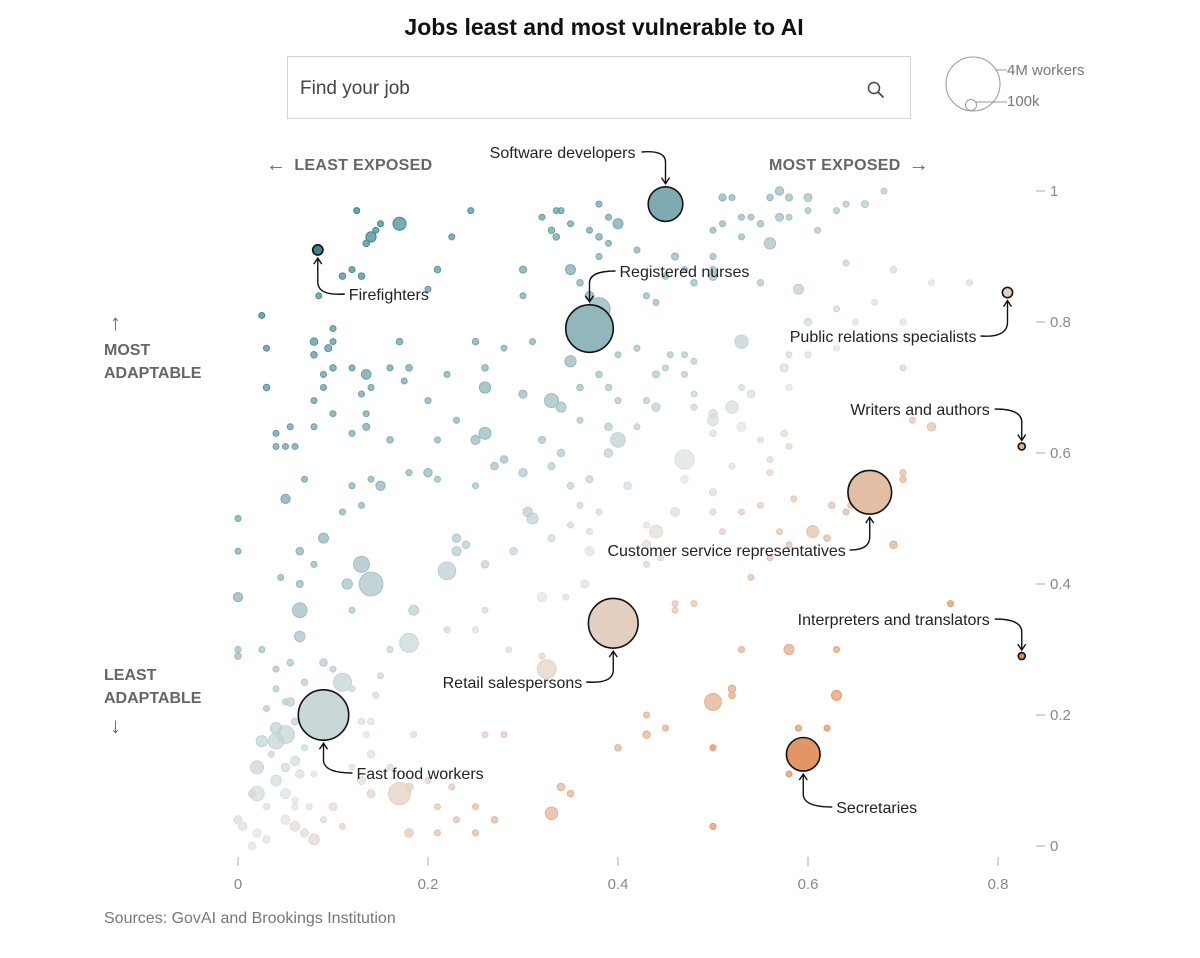 This screenshot has height=958, width=1200. I want to click on search-box, so click(599, 87).